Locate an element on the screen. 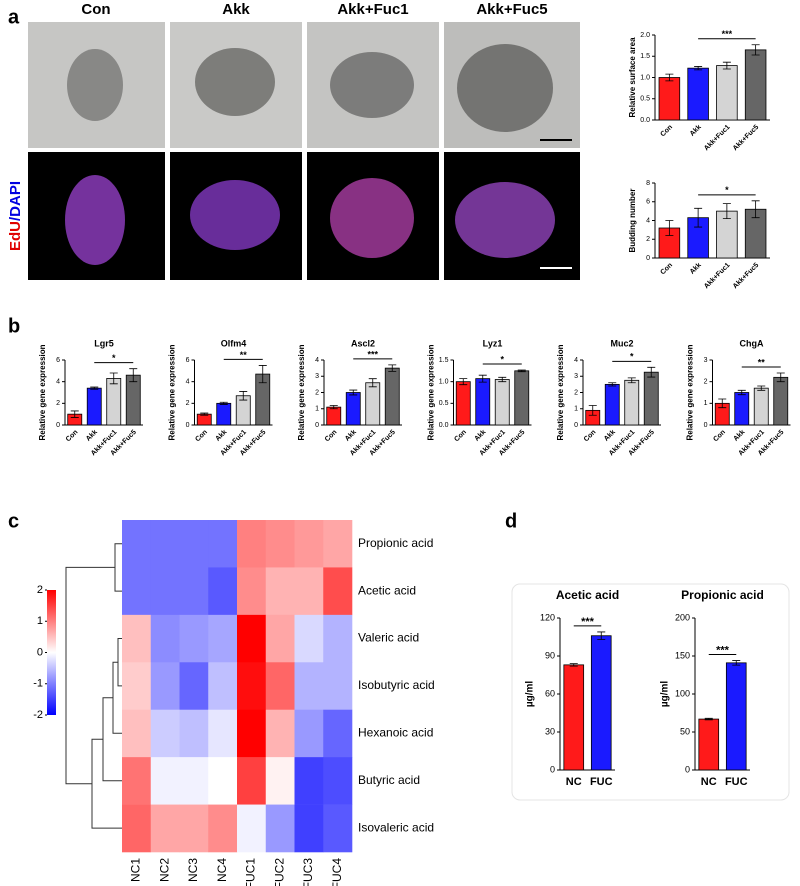  column-label: FUC3 is located at coordinates (308, 872).